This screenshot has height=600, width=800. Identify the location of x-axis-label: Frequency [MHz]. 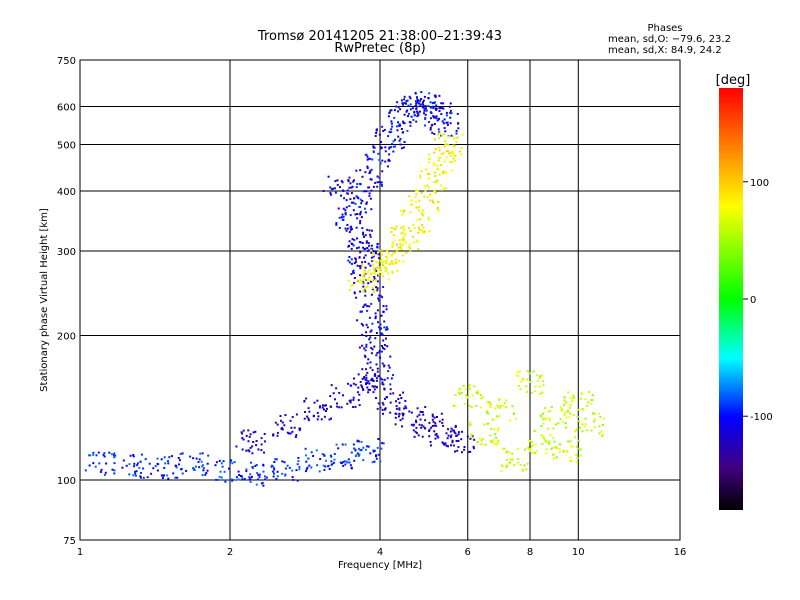
(380, 565).